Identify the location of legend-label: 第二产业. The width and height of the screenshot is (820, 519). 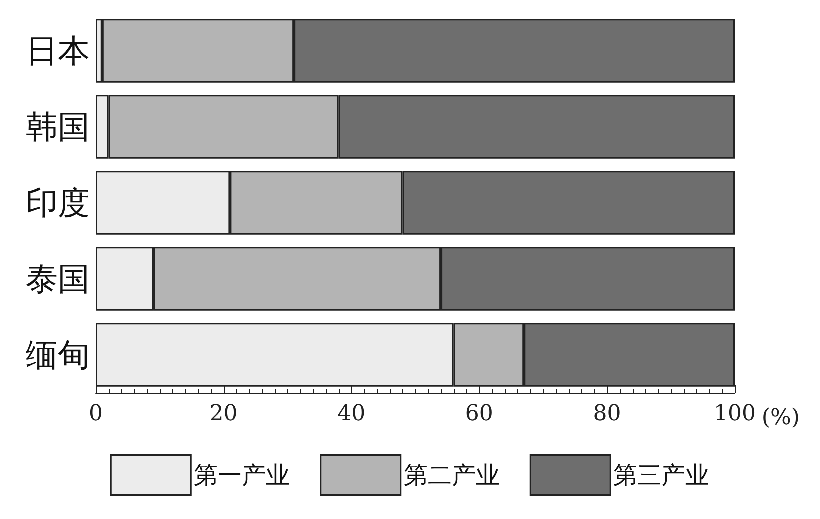
(452, 475).